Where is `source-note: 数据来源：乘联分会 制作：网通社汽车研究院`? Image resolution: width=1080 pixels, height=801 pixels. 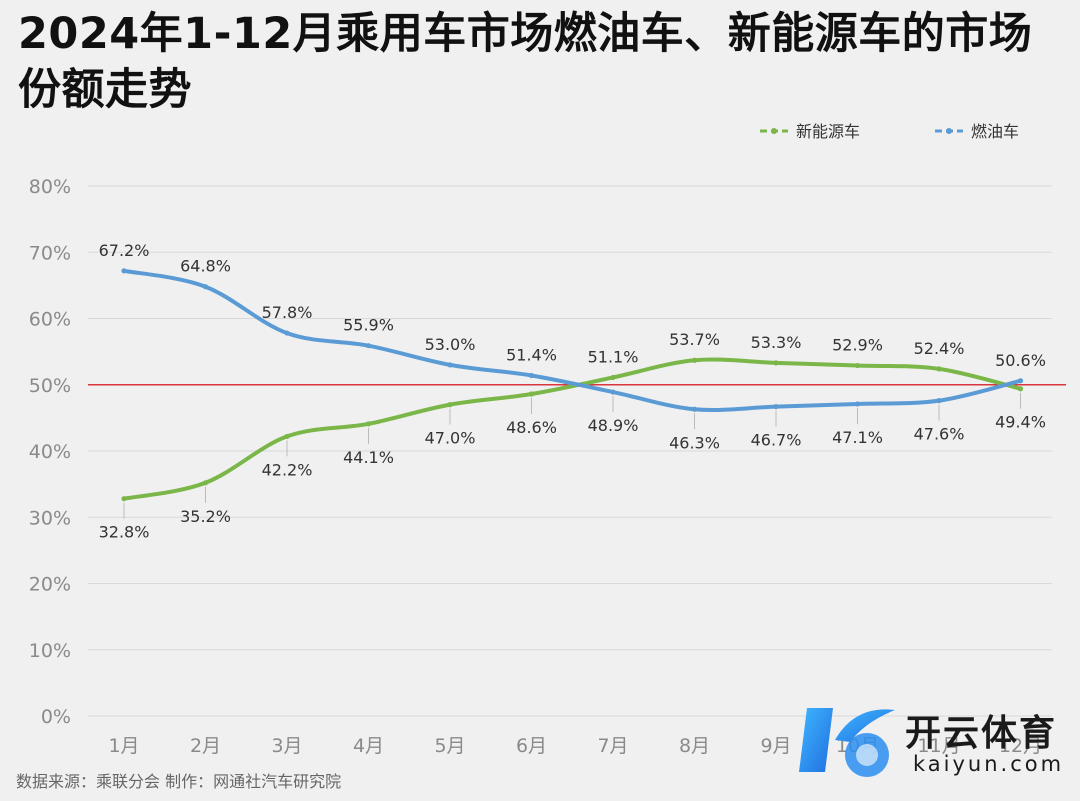 source-note: 数据来源：乘联分会 制作：网通社汽车研究院 is located at coordinates (179, 781).